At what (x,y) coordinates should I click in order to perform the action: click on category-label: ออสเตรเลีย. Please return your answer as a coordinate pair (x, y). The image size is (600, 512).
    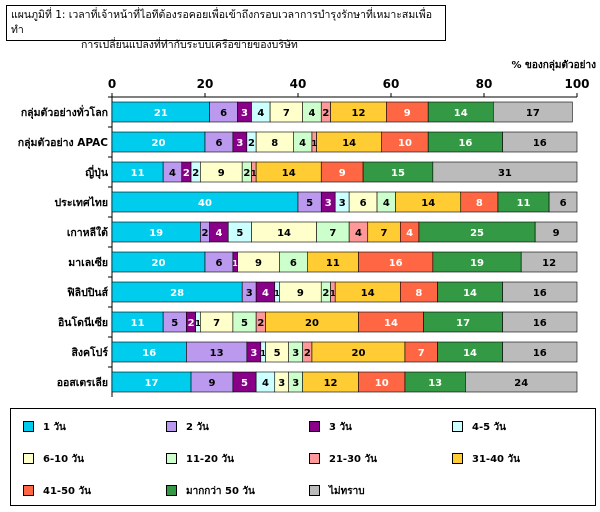
    Looking at the image, I should click on (82, 382).